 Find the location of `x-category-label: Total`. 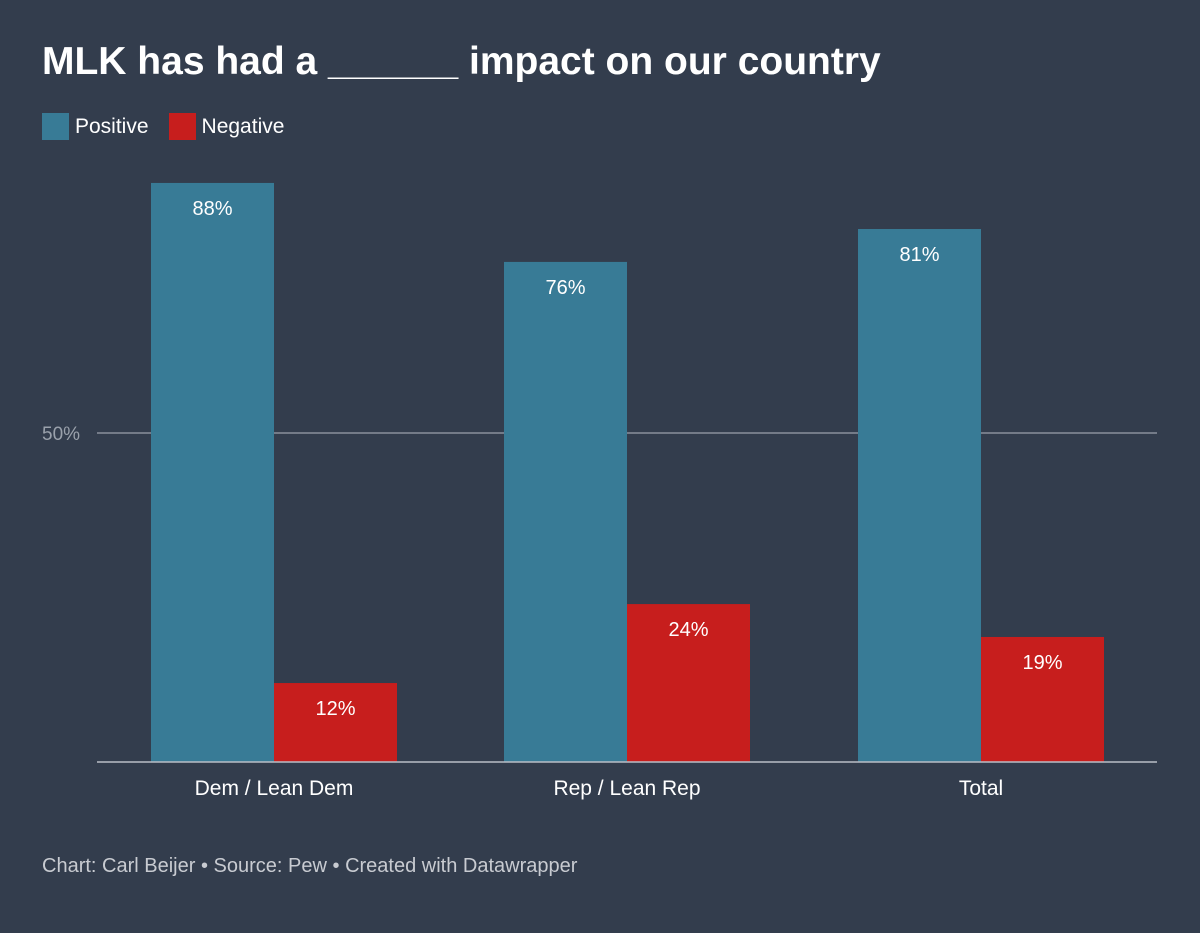

x-category-label: Total is located at coordinates (981, 788).